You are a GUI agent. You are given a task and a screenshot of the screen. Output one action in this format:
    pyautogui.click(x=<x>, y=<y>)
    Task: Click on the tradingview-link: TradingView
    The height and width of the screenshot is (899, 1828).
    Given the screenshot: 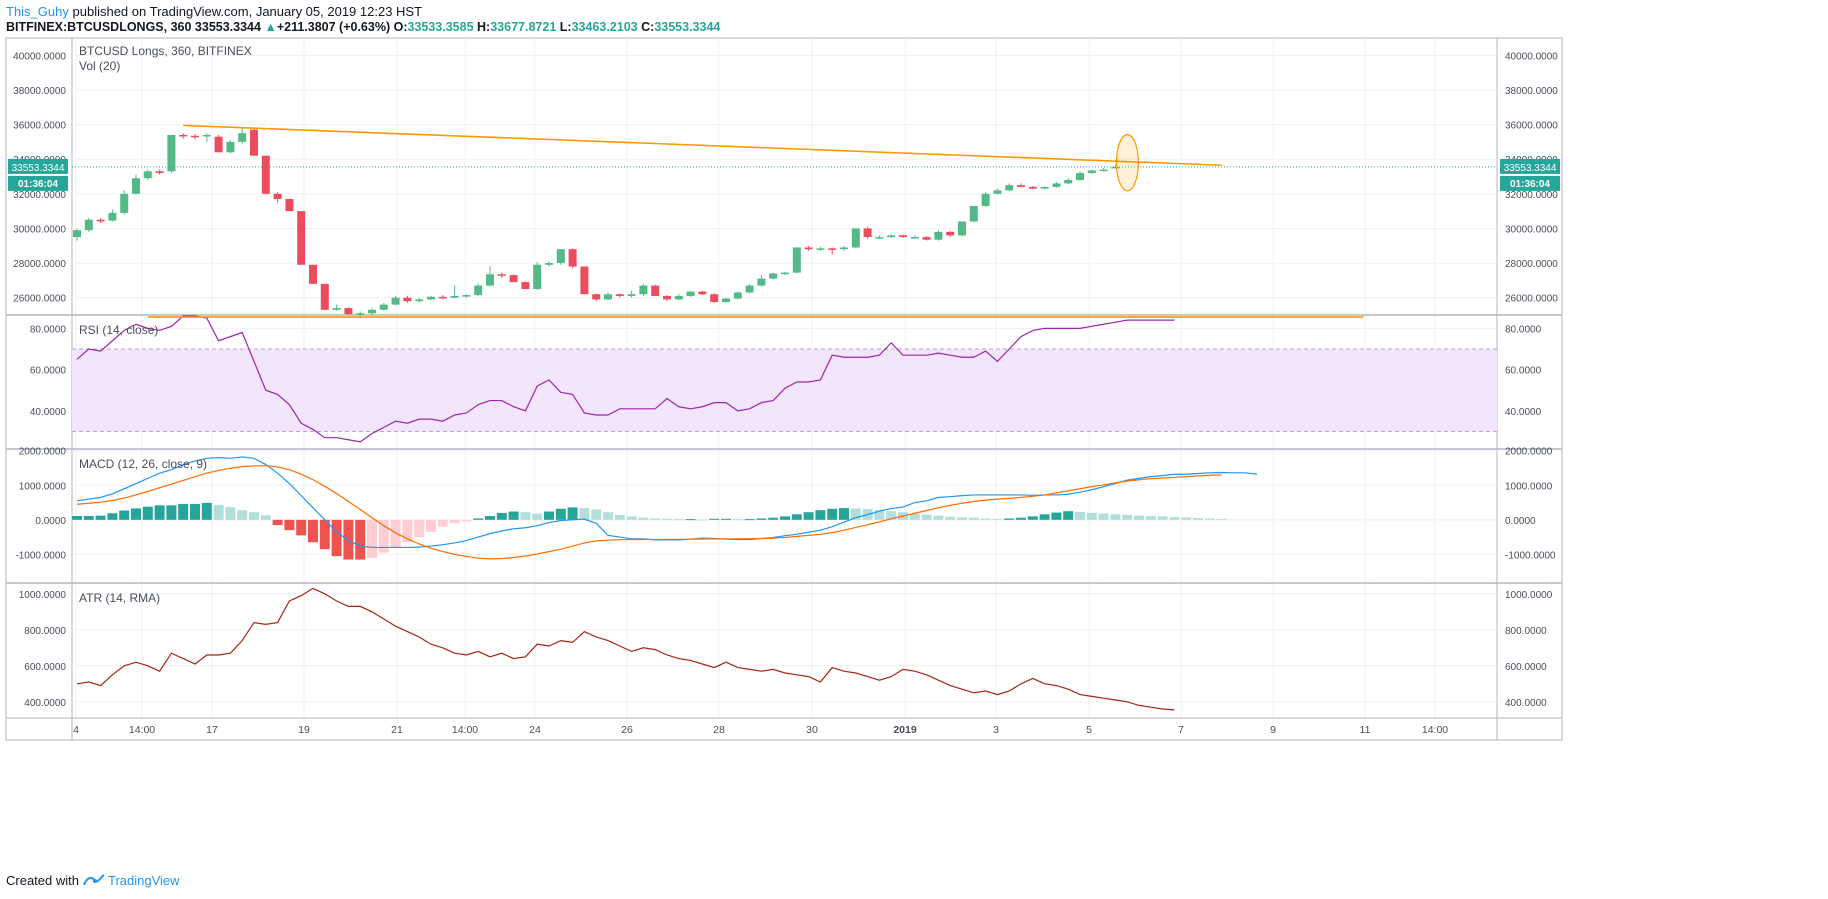 What is the action you would take?
    pyautogui.click(x=144, y=880)
    